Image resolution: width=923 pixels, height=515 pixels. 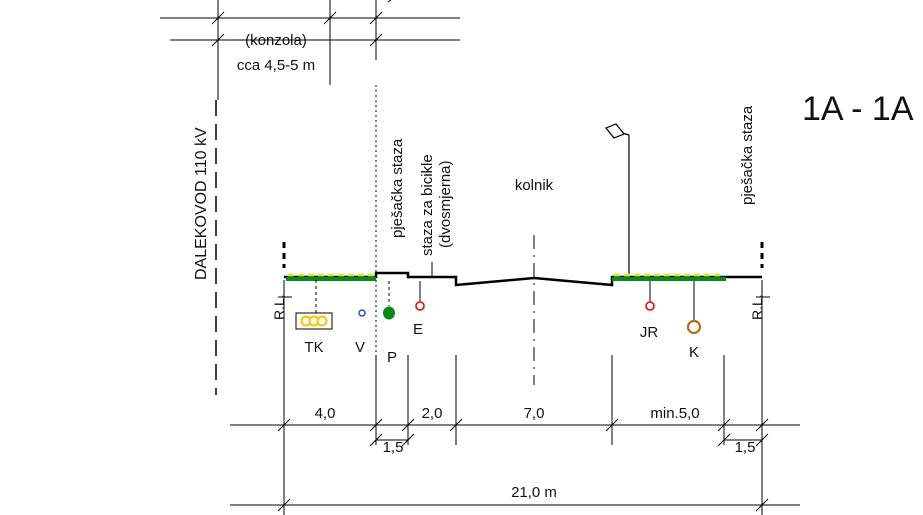 What do you see at coordinates (534, 185) in the screenshot?
I see `kolnik-label: kolnik` at bounding box center [534, 185].